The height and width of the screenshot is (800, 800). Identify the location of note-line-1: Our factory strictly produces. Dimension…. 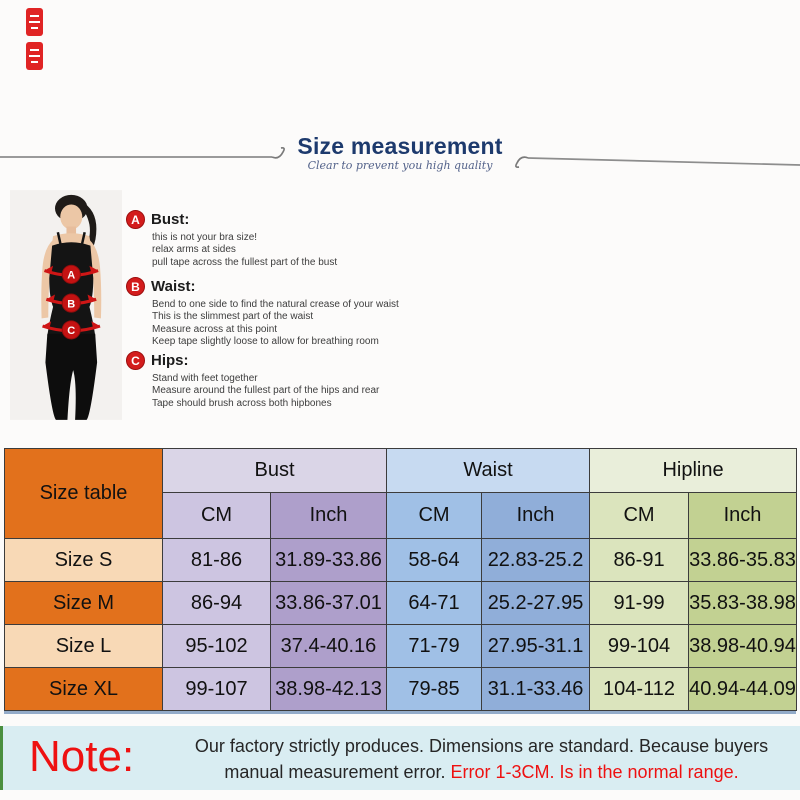
(481, 746).